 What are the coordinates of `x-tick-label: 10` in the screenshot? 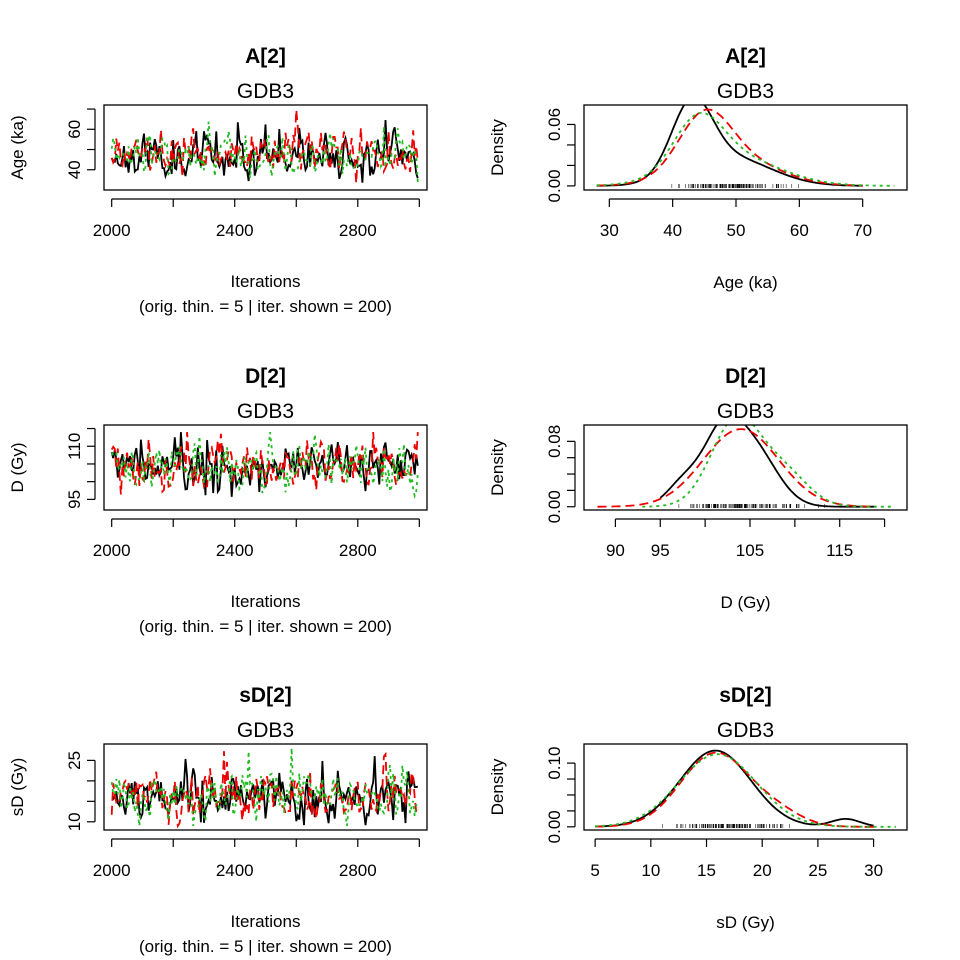 It's located at (650, 870).